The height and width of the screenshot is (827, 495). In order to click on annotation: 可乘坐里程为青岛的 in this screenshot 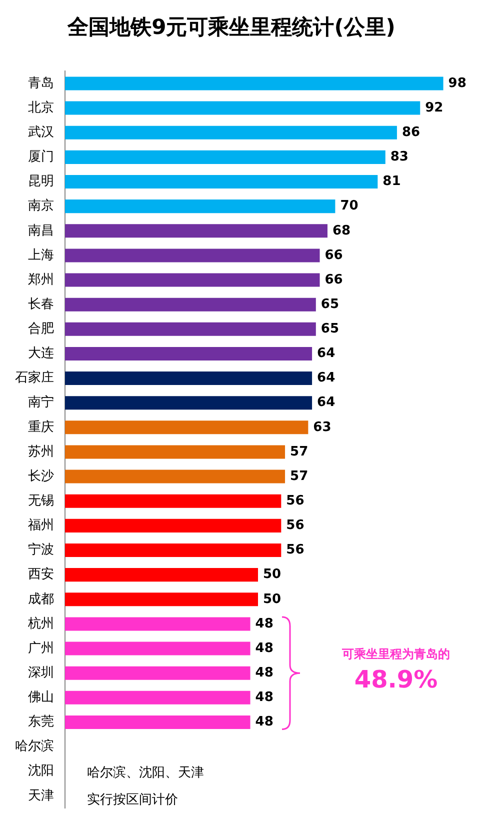, I will do `click(395, 654)`.